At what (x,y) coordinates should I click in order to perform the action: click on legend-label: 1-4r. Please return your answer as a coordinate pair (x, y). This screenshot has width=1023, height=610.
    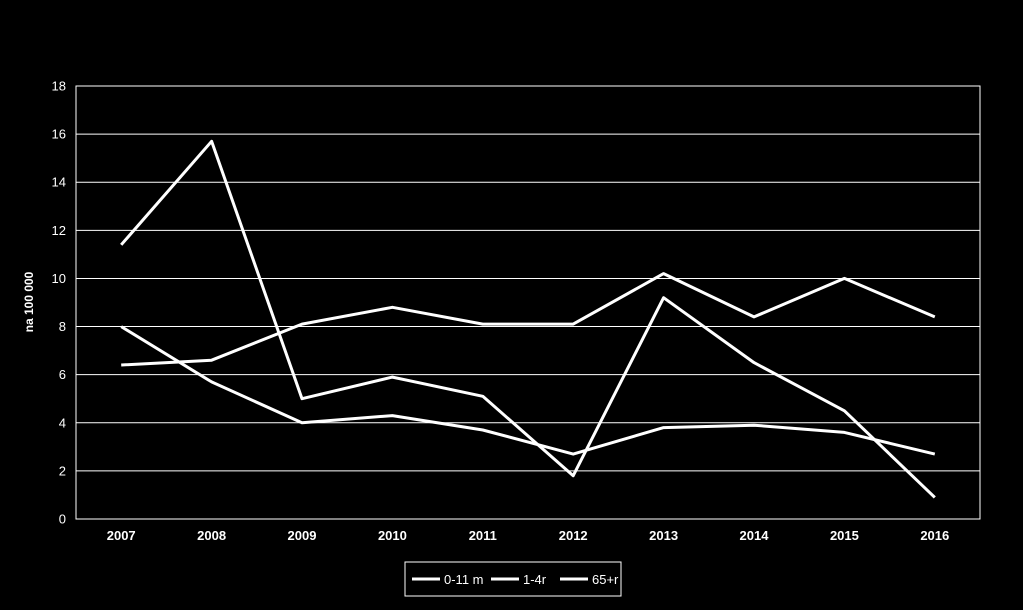
    Looking at the image, I should click on (535, 579).